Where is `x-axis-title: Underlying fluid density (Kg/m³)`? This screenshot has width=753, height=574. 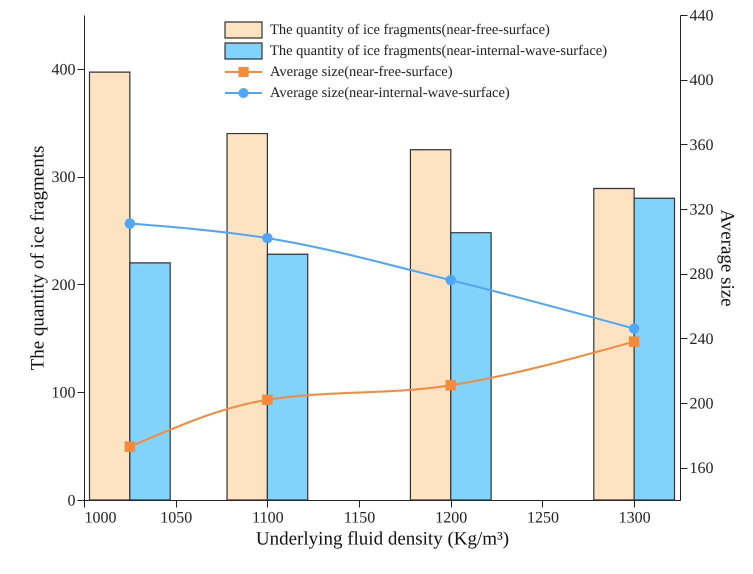
x-axis-title: Underlying fluid density (Kg/m³) is located at coordinates (383, 539).